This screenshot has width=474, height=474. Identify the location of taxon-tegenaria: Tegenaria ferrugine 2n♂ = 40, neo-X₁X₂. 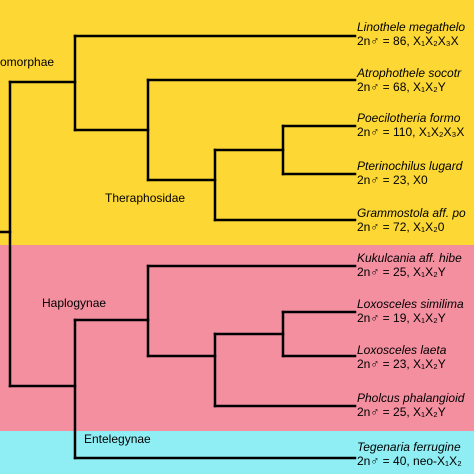
(409, 454).